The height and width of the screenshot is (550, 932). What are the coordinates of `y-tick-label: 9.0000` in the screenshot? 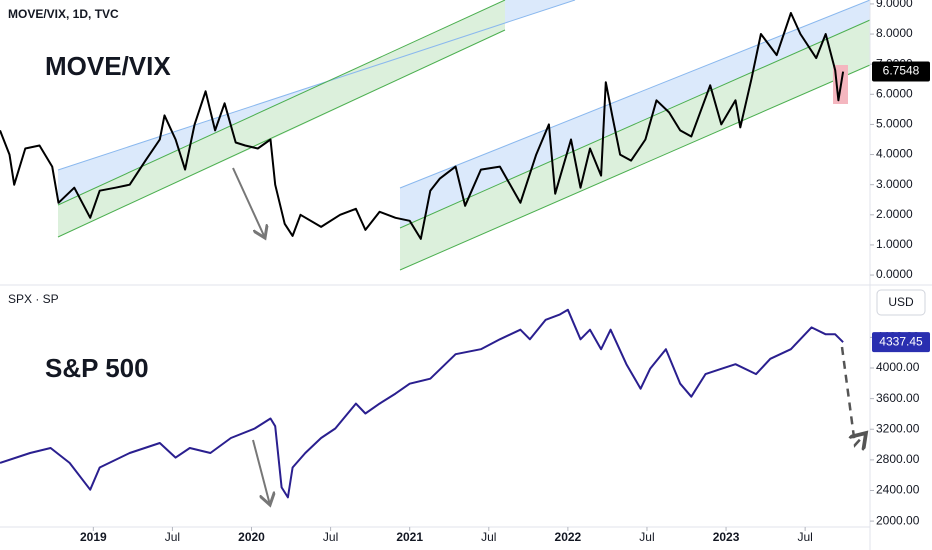 It's located at (894, 5).